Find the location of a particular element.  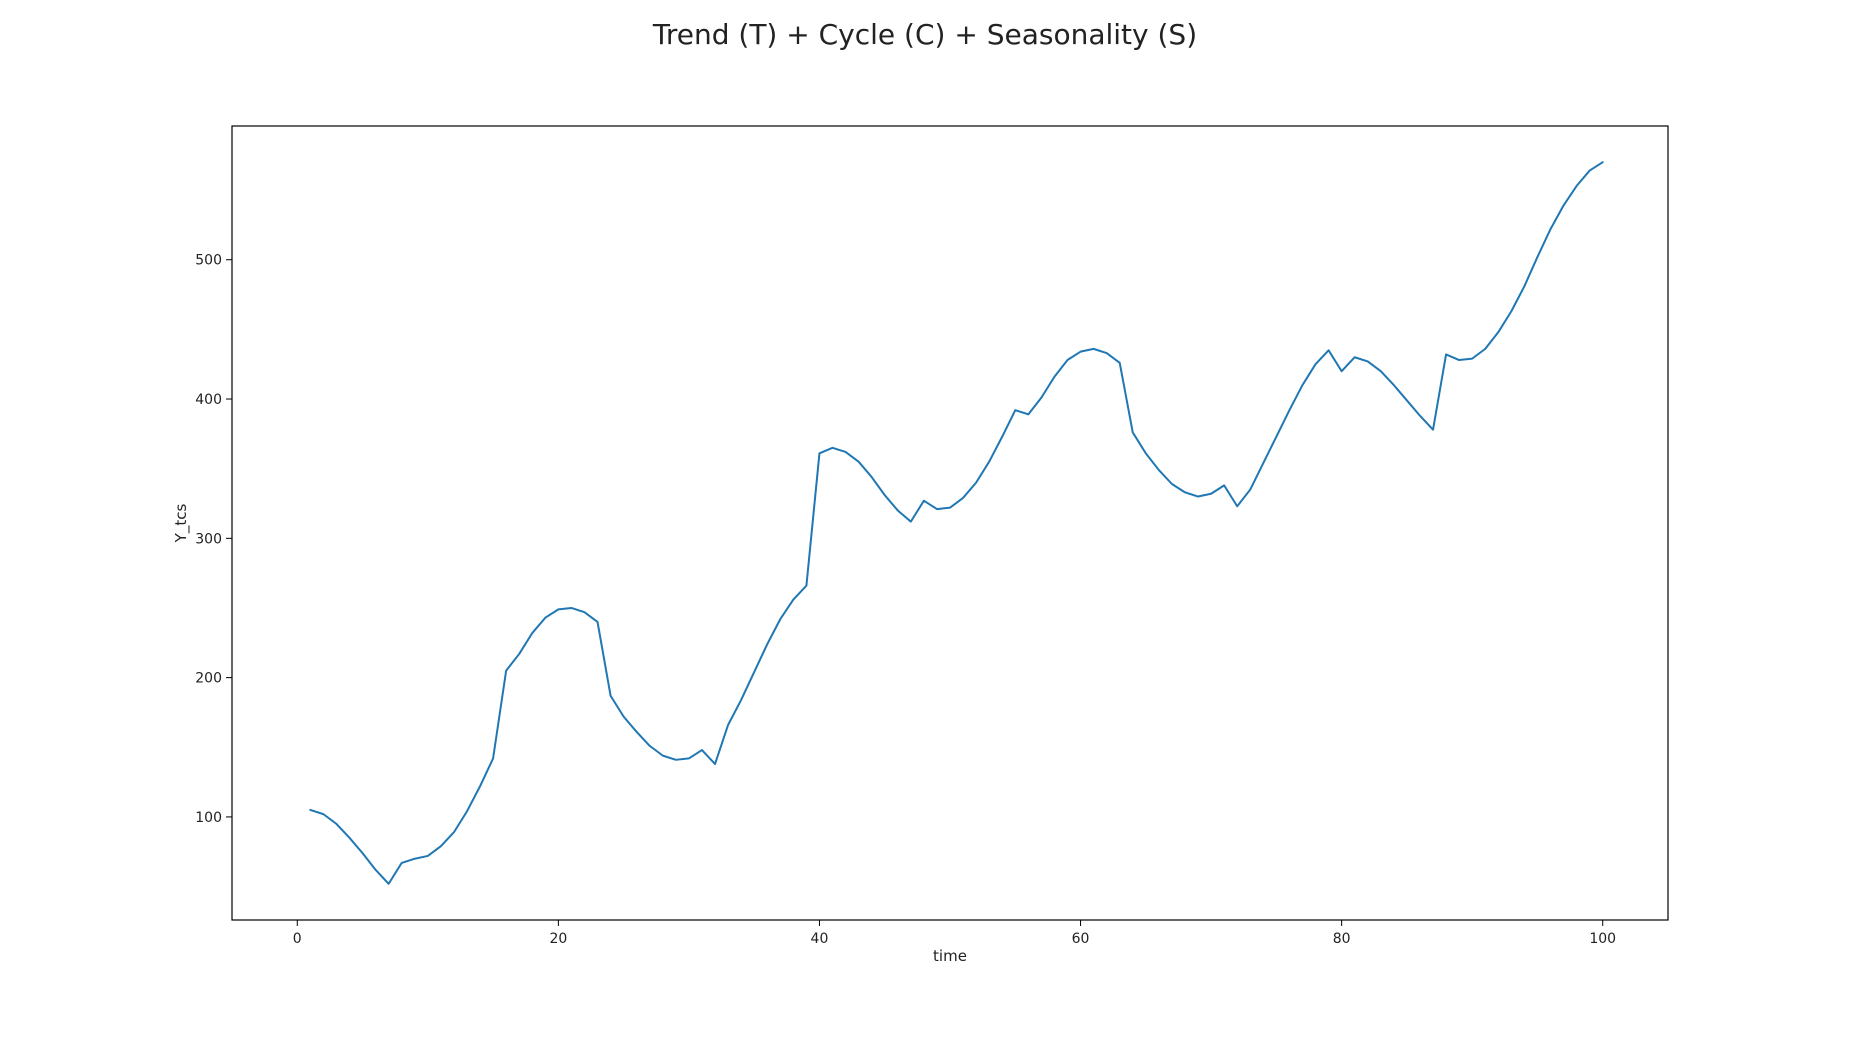

x-tick-label: 20 is located at coordinates (558, 939).